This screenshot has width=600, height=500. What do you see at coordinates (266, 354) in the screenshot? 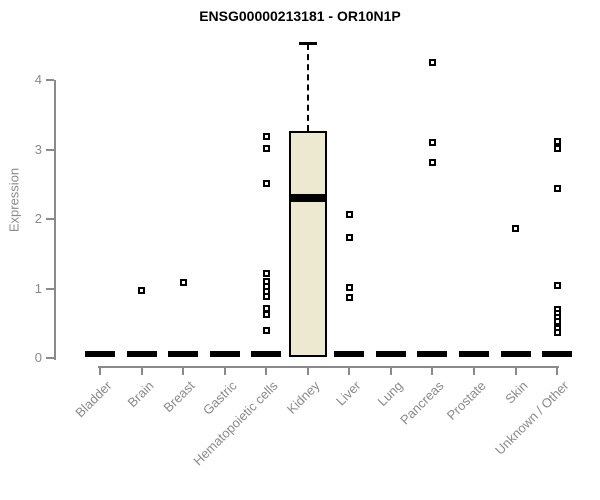
I see `zero-box-hematopoietic-cells` at bounding box center [266, 354].